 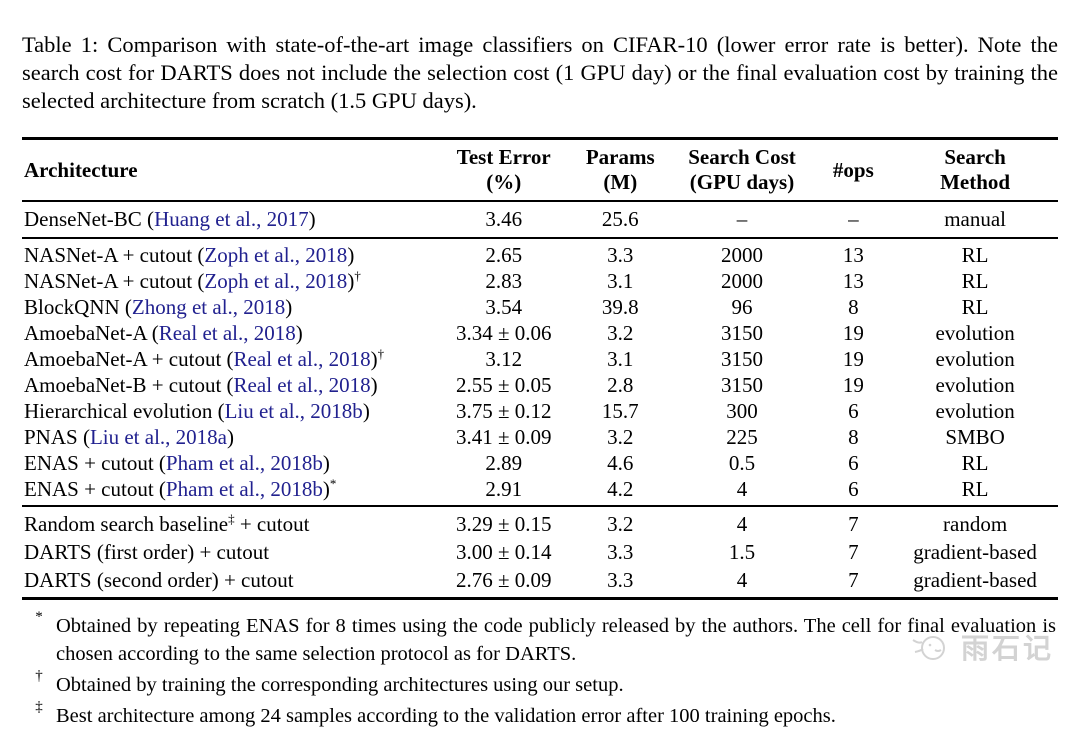 What do you see at coordinates (853, 385) in the screenshot?
I see `cell-ops: 19` at bounding box center [853, 385].